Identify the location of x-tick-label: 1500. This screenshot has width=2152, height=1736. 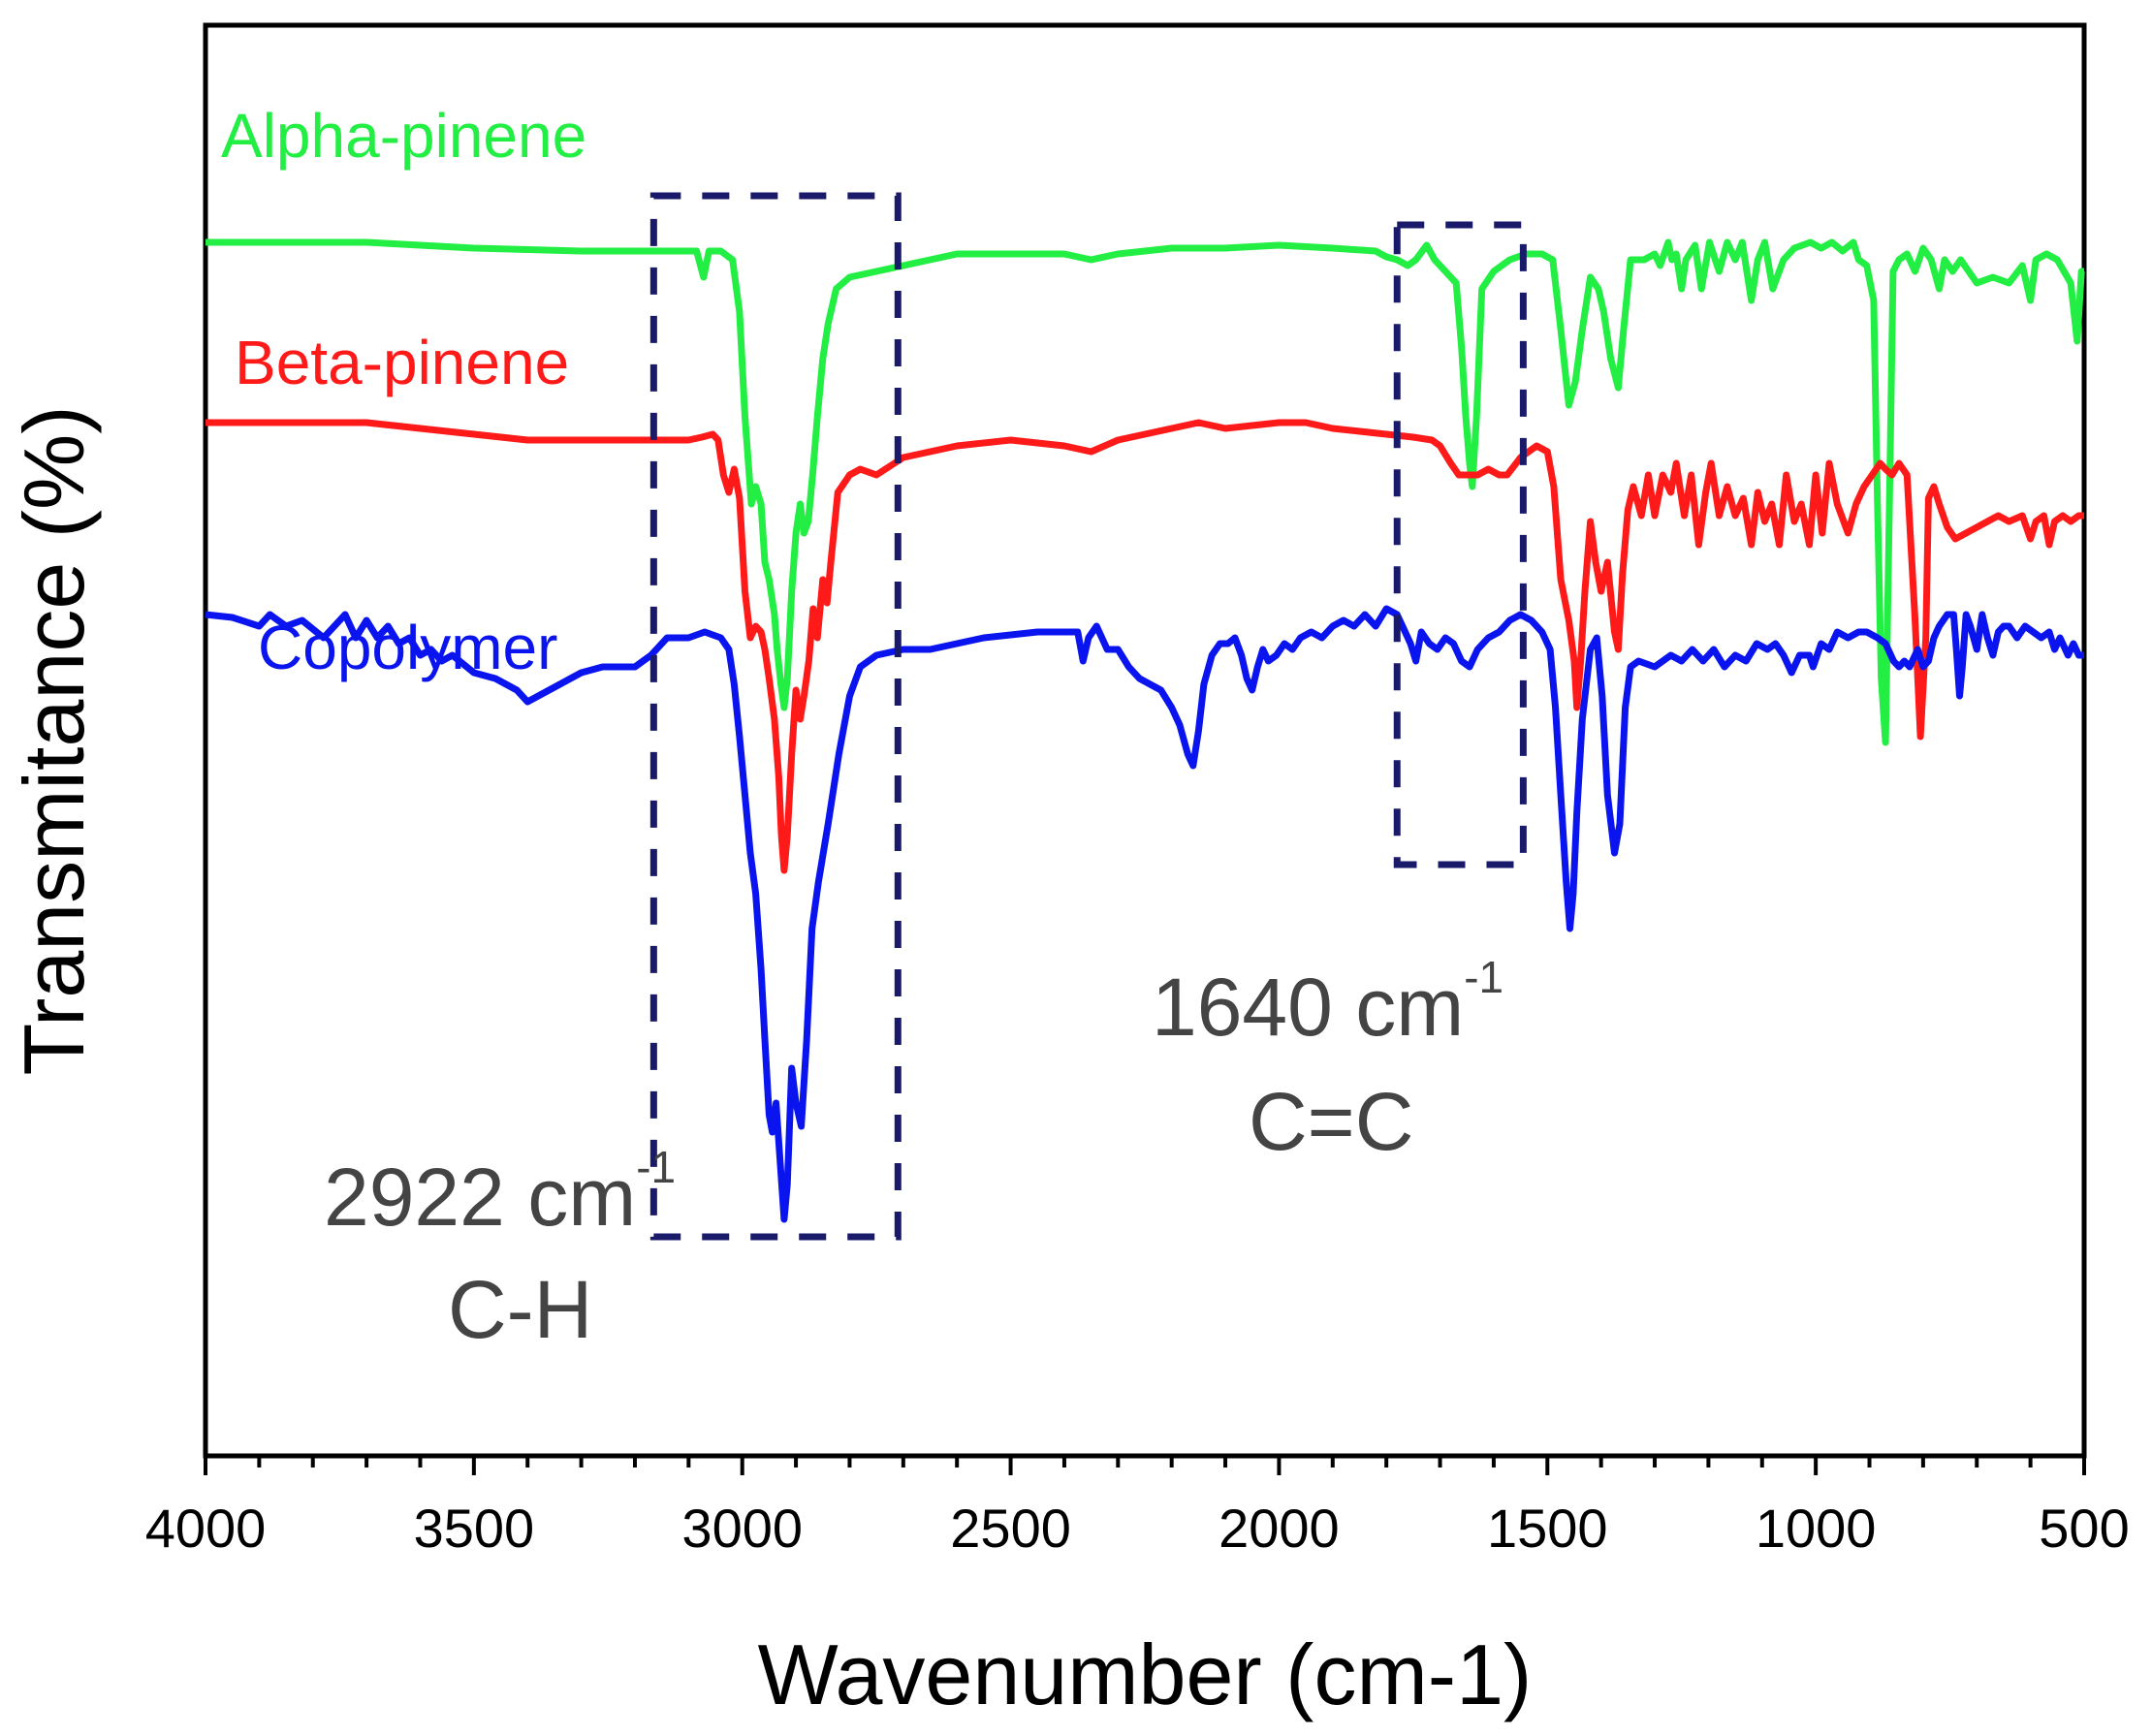
(1547, 1528).